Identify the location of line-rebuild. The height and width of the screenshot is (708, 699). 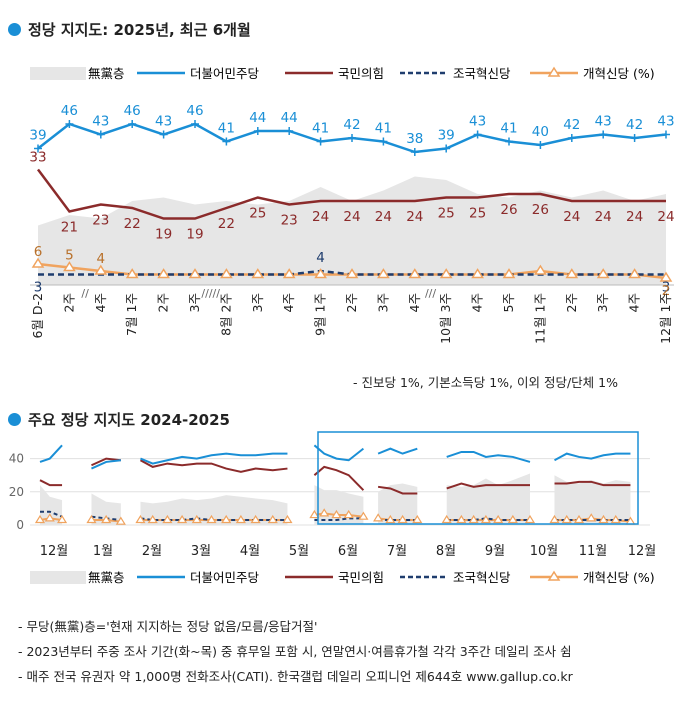
(339, 519).